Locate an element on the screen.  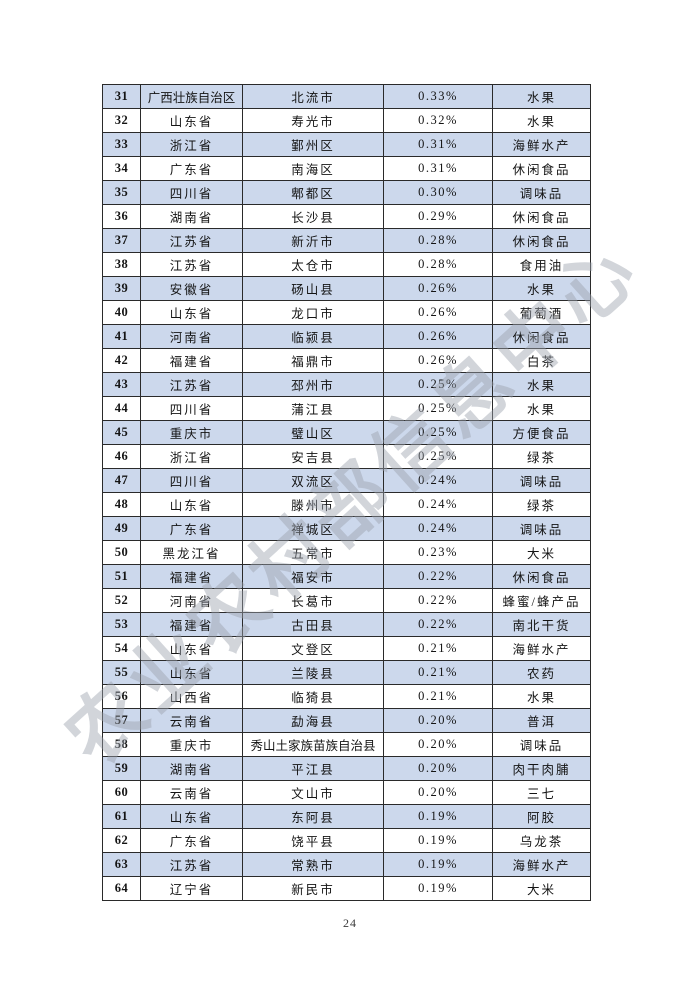
rank-cell: 43 is located at coordinates (121, 384).